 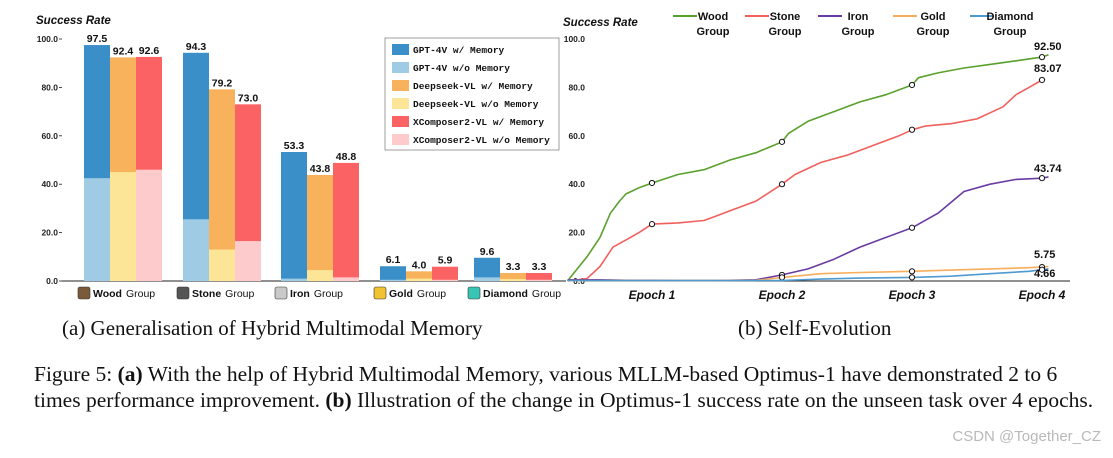 I want to click on bar-value-label: 79.2, so click(x=222, y=83).